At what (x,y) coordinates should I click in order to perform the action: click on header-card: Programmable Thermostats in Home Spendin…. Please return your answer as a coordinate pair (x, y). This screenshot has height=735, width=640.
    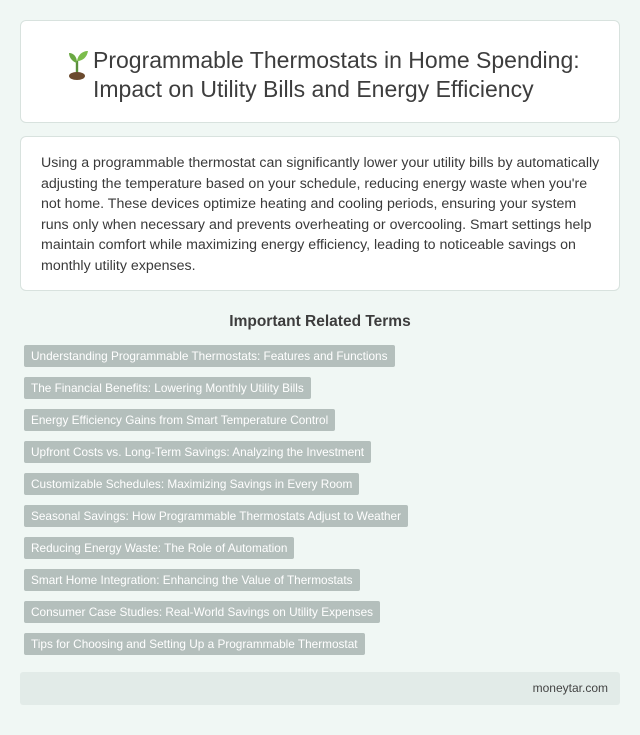
    Looking at the image, I should click on (320, 71).